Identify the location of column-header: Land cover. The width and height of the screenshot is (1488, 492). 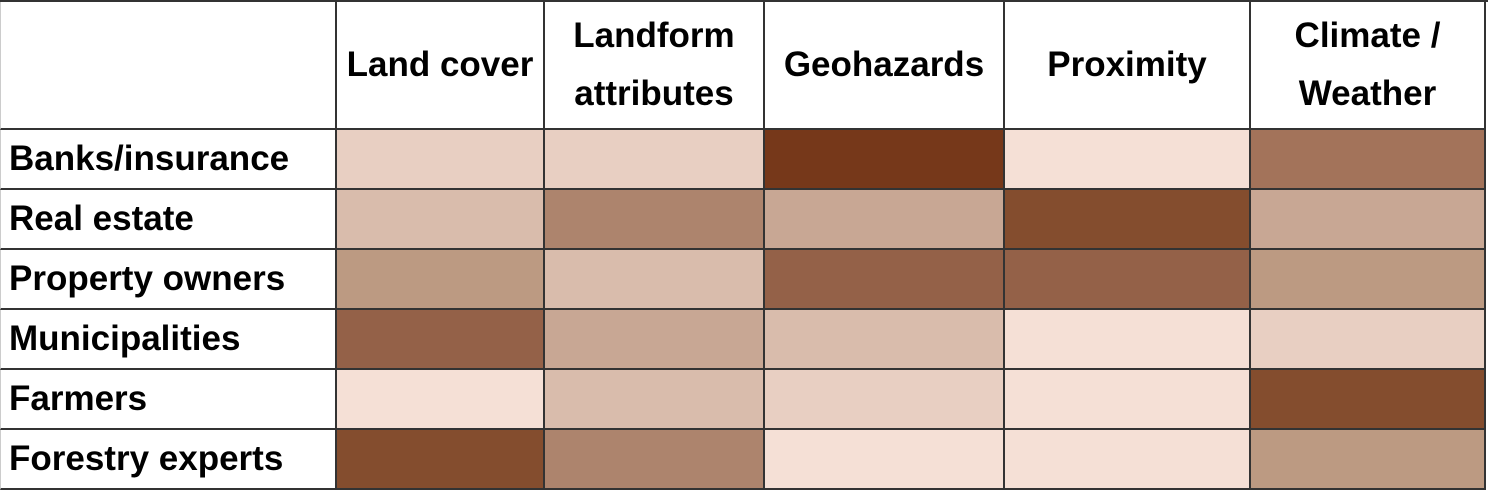
(441, 66).